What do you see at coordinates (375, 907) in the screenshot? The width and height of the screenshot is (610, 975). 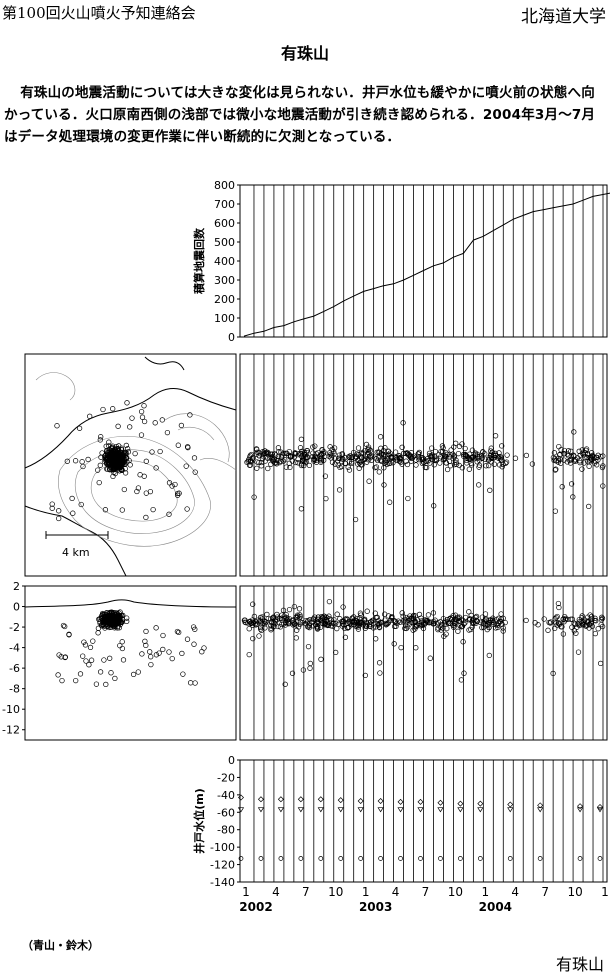 I see `x-year-label: 2003` at bounding box center [375, 907].